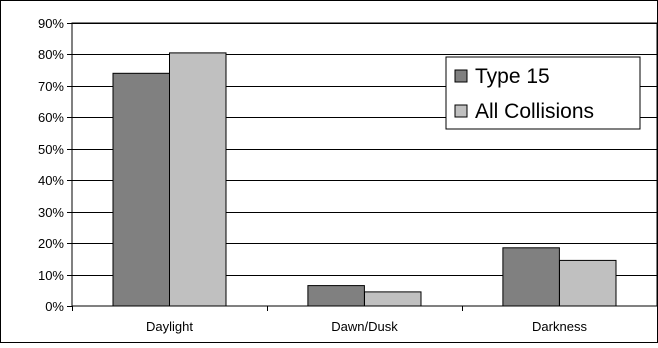 The height and width of the screenshot is (348, 658). I want to click on bar-type-15-darkness, so click(531, 277).